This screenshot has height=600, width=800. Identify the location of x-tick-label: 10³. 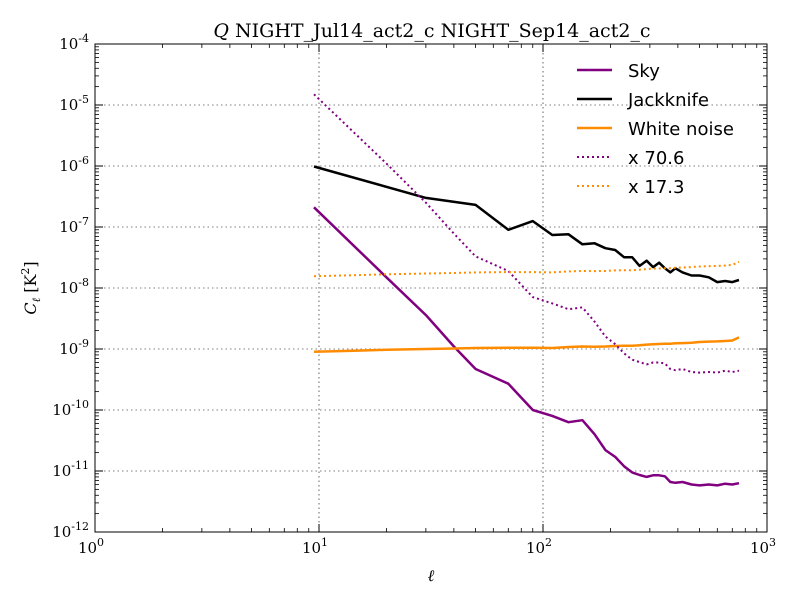
(763, 546).